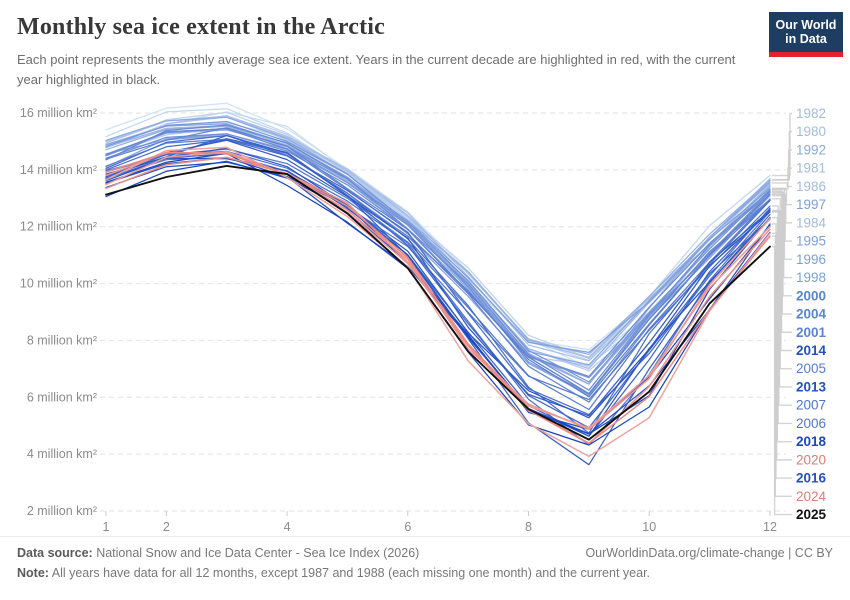 The height and width of the screenshot is (600, 850). Describe the element at coordinates (811, 514) in the screenshot. I see `year-label-2025: 2025` at that location.